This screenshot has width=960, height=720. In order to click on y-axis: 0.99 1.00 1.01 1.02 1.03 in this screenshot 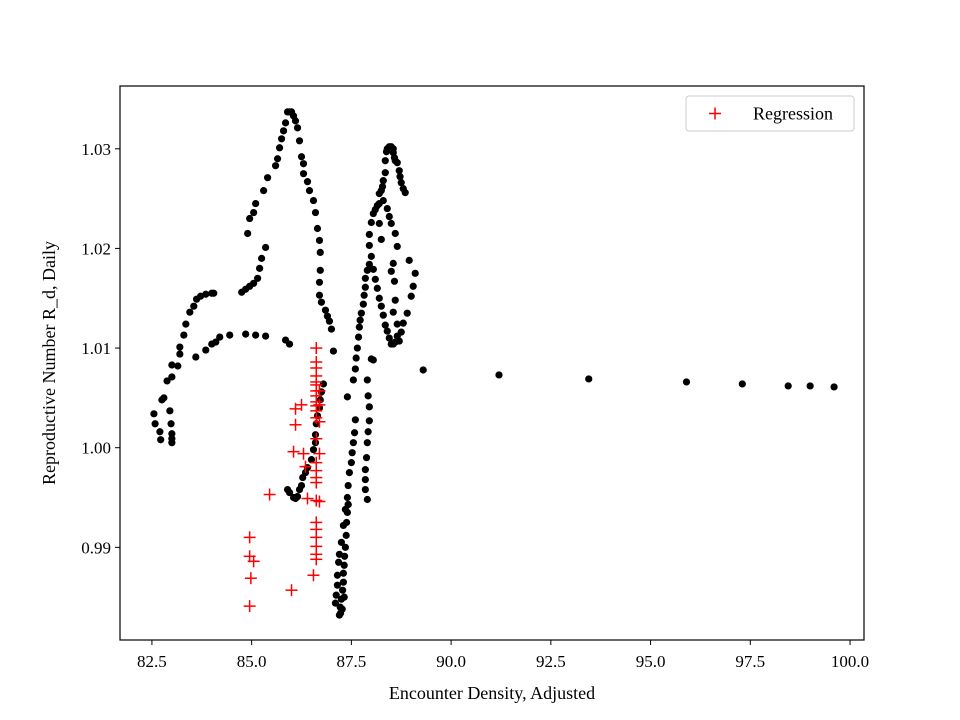, I will do `click(100, 348)`.